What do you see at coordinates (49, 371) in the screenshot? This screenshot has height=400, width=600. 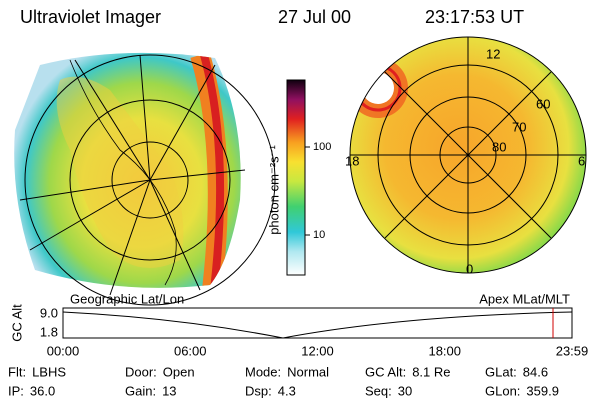 I see `field-value: LBHS` at bounding box center [49, 371].